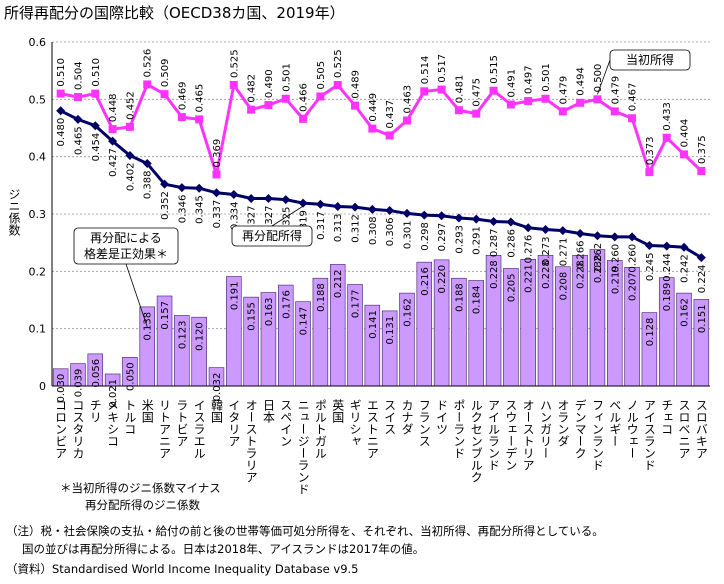 The image size is (724, 584). What do you see at coordinates (373, 107) in the screenshot?
I see `initial-income-label: 0.449` at bounding box center [373, 107].